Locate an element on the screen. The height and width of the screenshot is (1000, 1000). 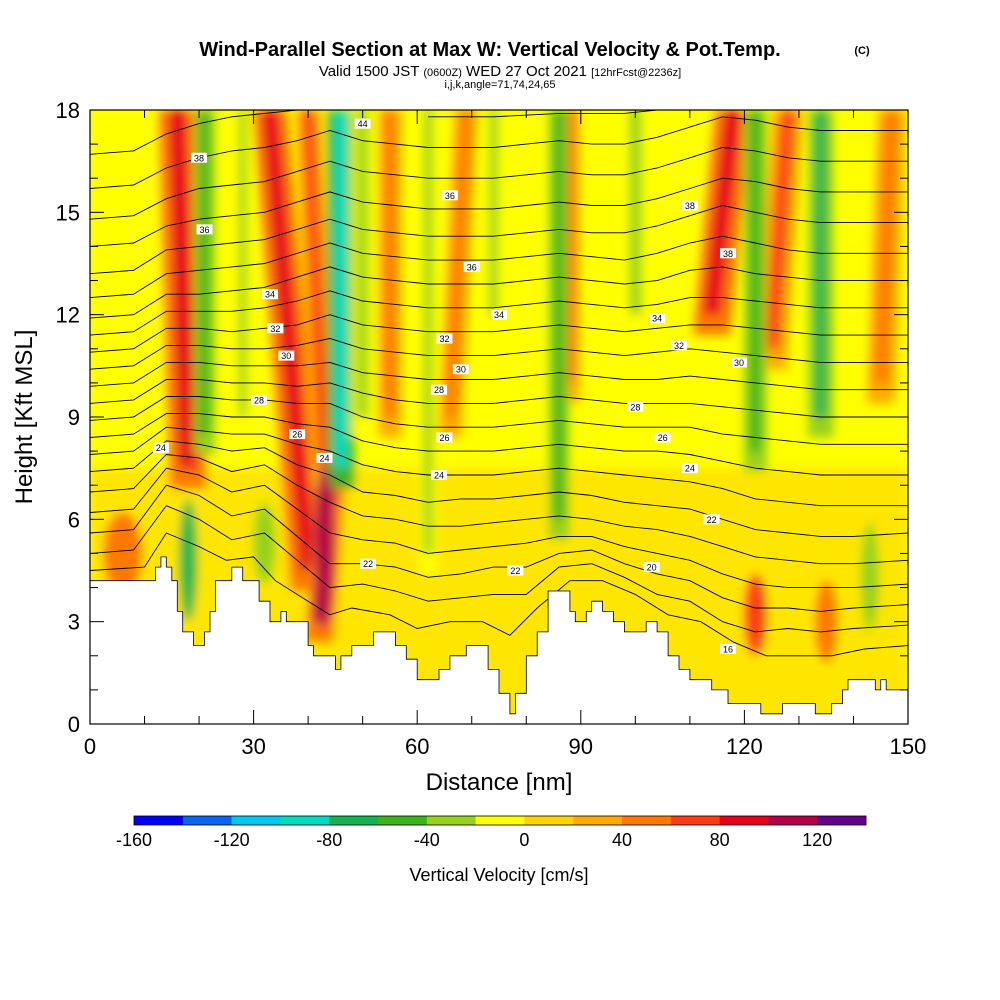
isentrope-label-2: 36 is located at coordinates (449, 195).